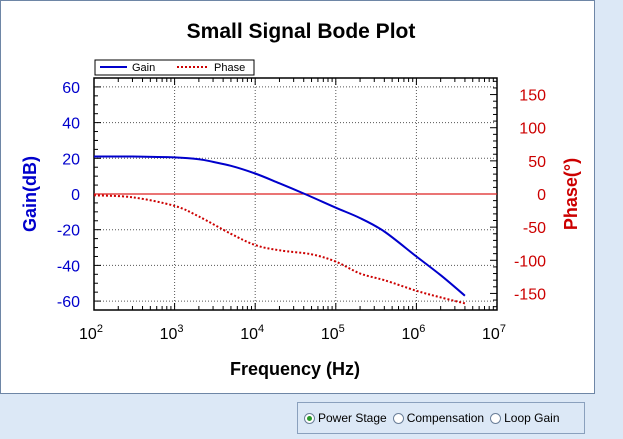  Describe the element at coordinates (252, 333) in the screenshot. I see `x-tick-label: 10⁴` at that location.